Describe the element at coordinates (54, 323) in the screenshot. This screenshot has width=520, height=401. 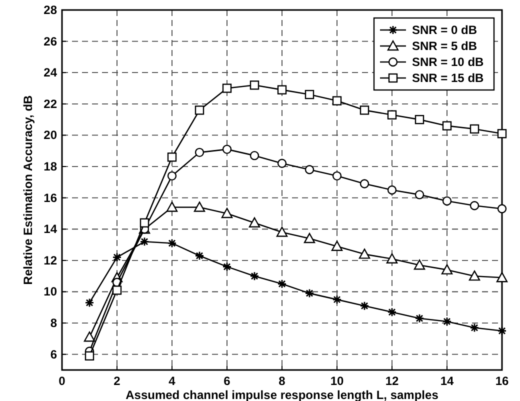
I see `y-tick-label: 8` at that location.